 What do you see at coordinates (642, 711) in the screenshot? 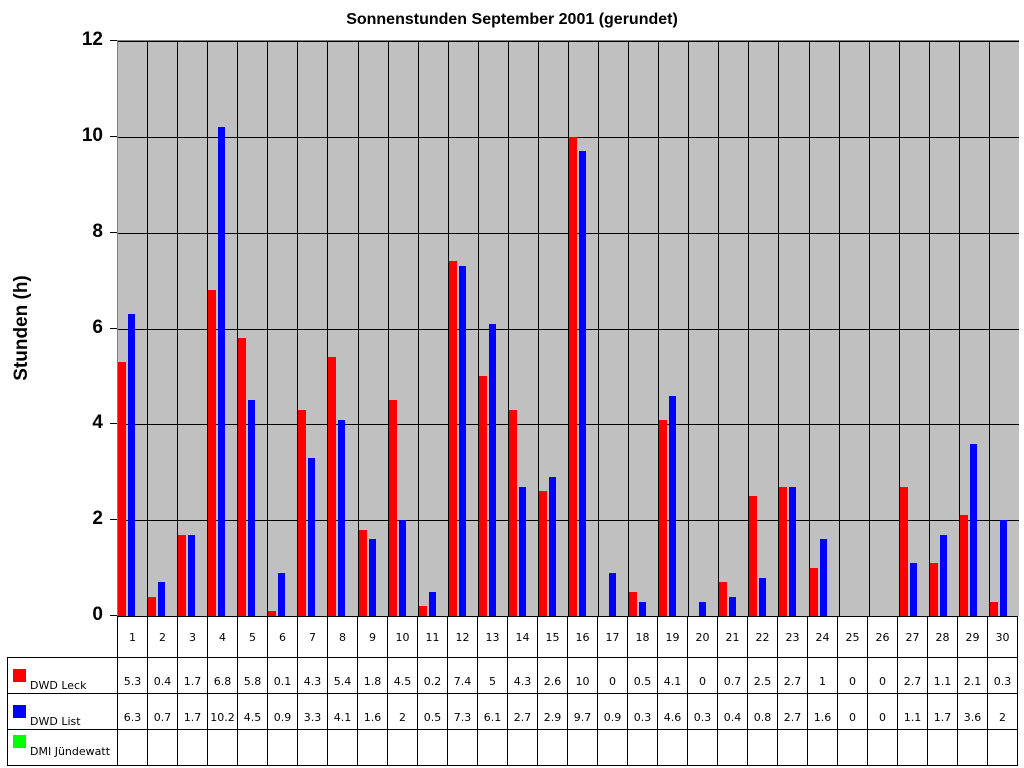
I see `table-cell: 0.3` at bounding box center [642, 711].